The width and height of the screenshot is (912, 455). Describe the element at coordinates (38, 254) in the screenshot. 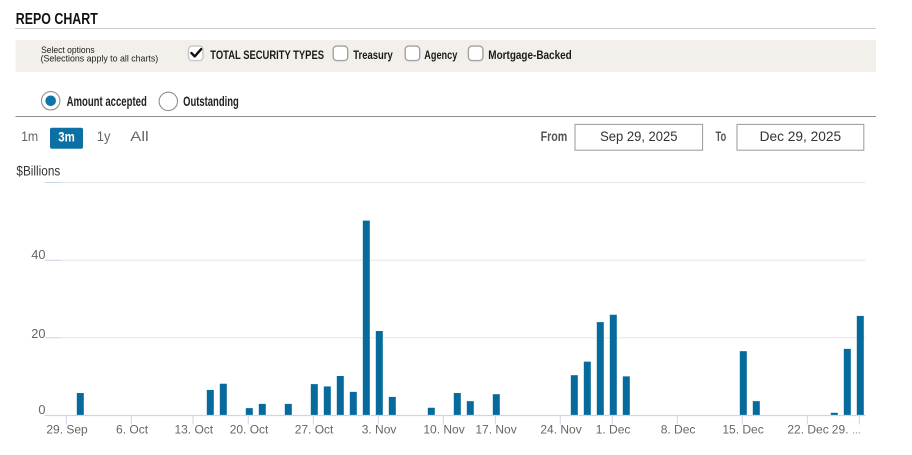

I see `svg-text: 40` at that location.